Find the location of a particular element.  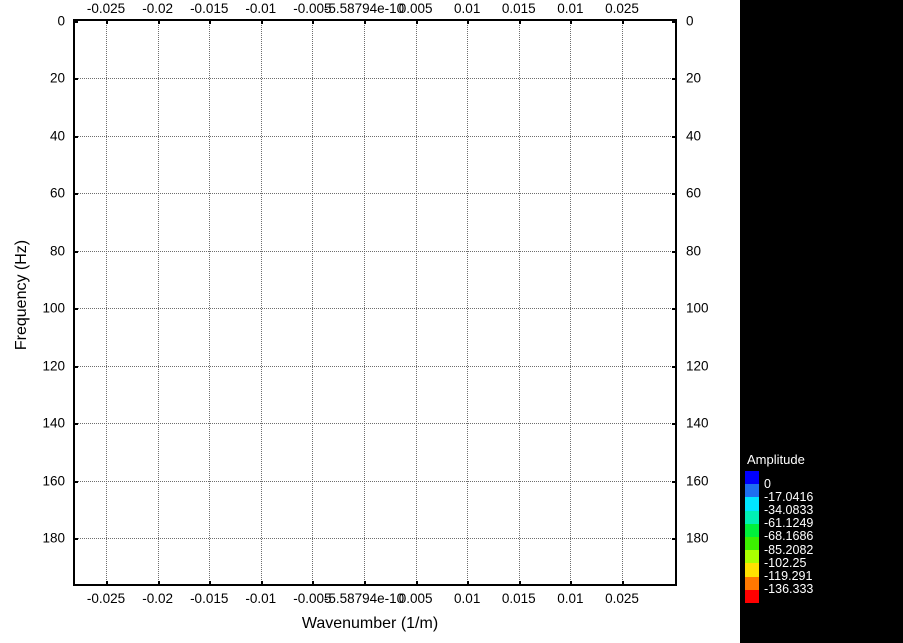

x-tick-label-bottom-3: -0.01 is located at coordinates (261, 598).